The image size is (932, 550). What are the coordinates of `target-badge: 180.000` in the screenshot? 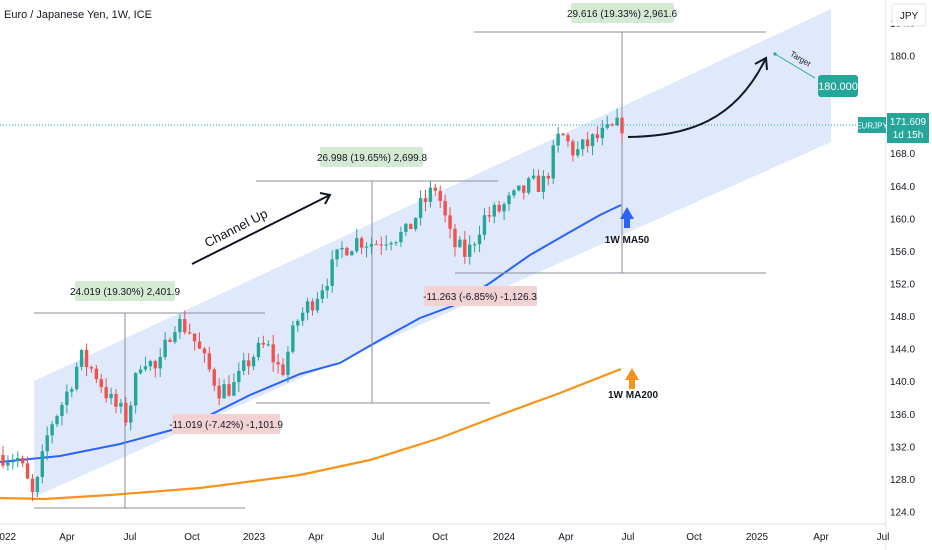 It's located at (838, 86).